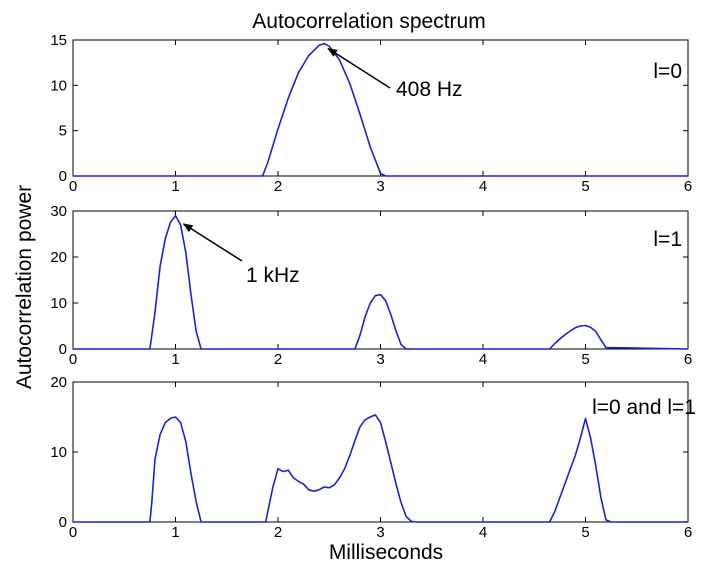 Image resolution: width=707 pixels, height=567 pixels. What do you see at coordinates (429, 89) in the screenshot?
I see `annotation-label: 408 Hz` at bounding box center [429, 89].